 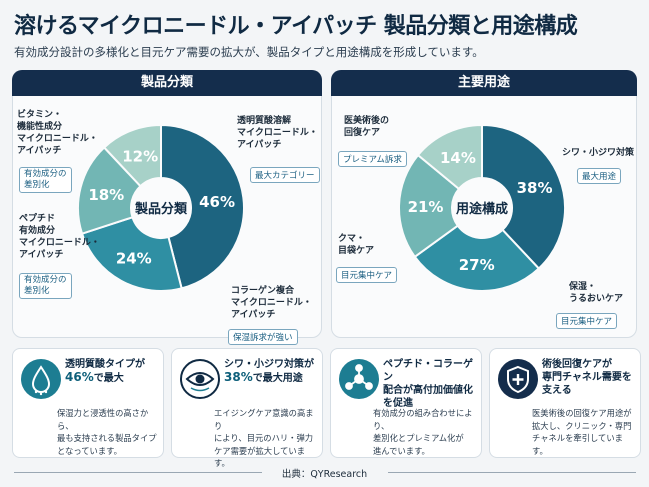 I want to click on source-footer: 出典：QYResearch, so click(x=324, y=474).